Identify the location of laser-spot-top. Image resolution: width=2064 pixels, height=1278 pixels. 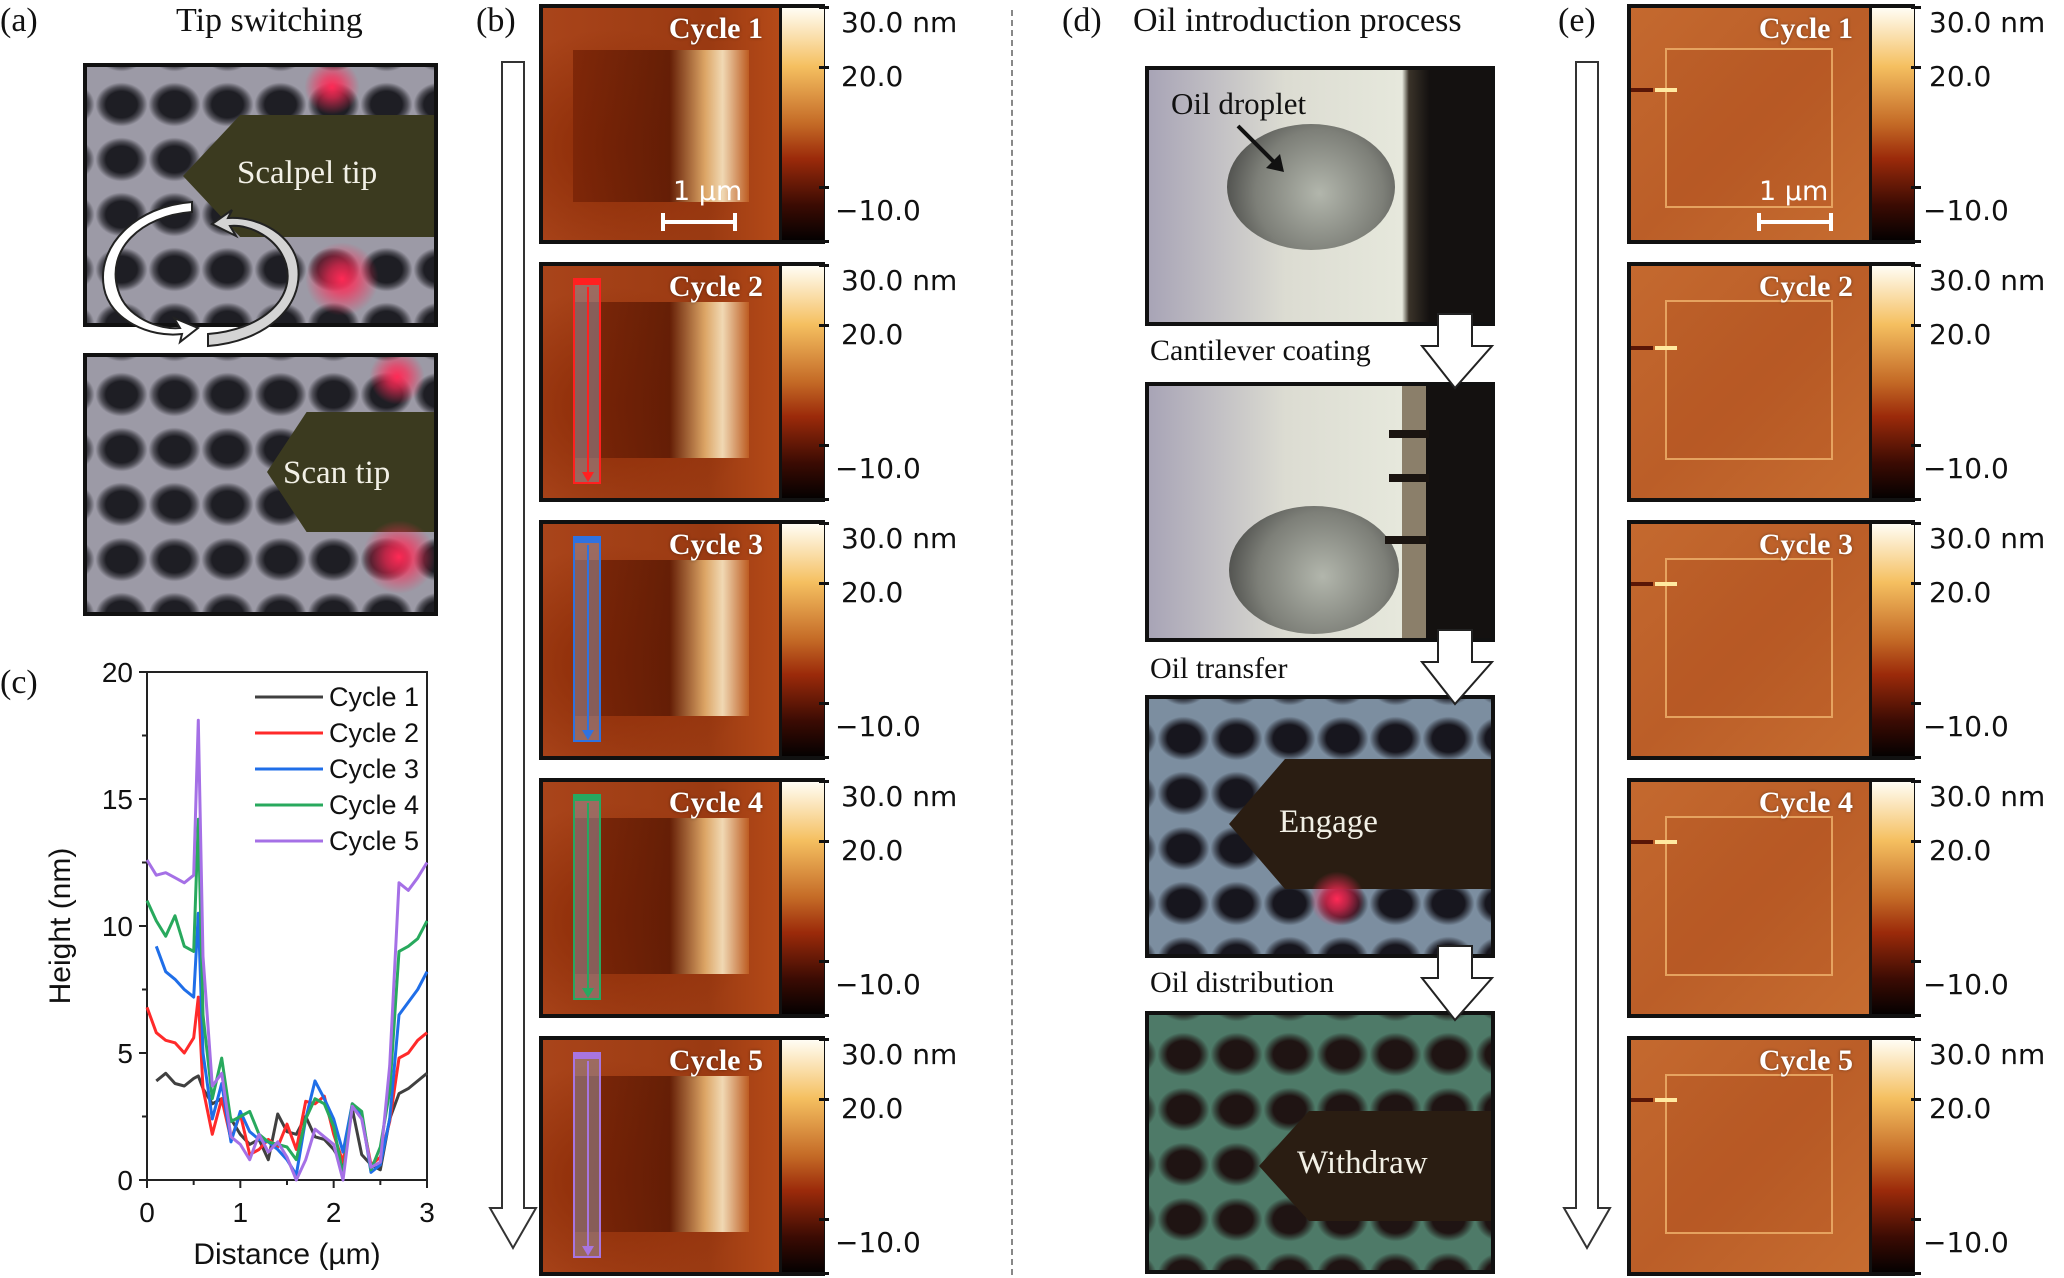
(332, 92).